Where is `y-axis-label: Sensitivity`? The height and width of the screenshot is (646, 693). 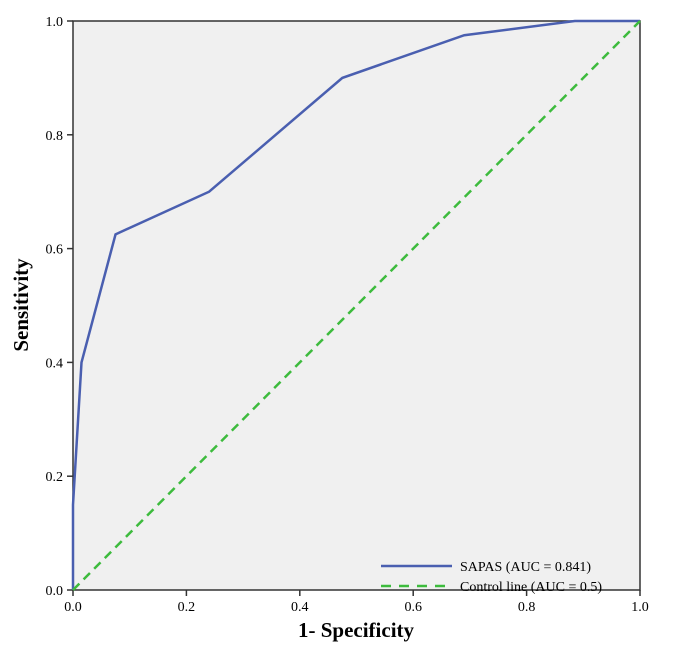
y-axis-label: Sensitivity is located at coordinates (21, 305).